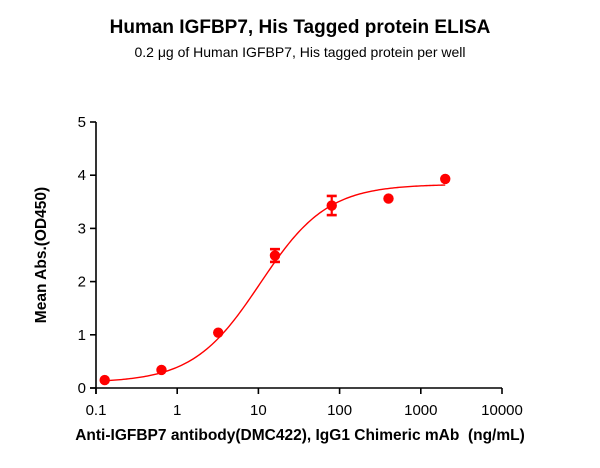 The image size is (600, 468). I want to click on x-tick-label: 100, so click(339, 410).